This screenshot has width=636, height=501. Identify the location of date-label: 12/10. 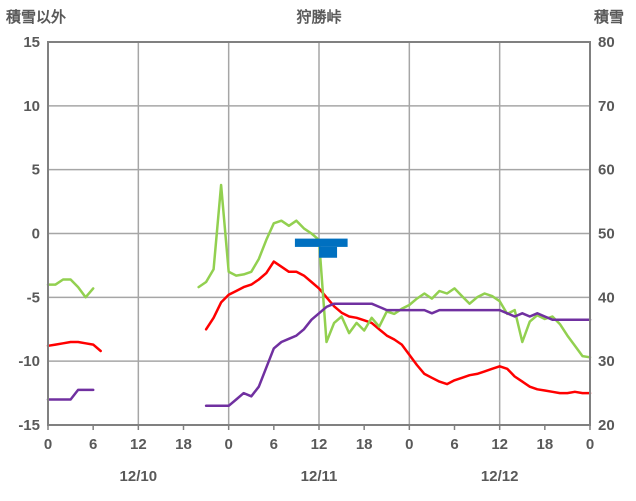
(139, 476).